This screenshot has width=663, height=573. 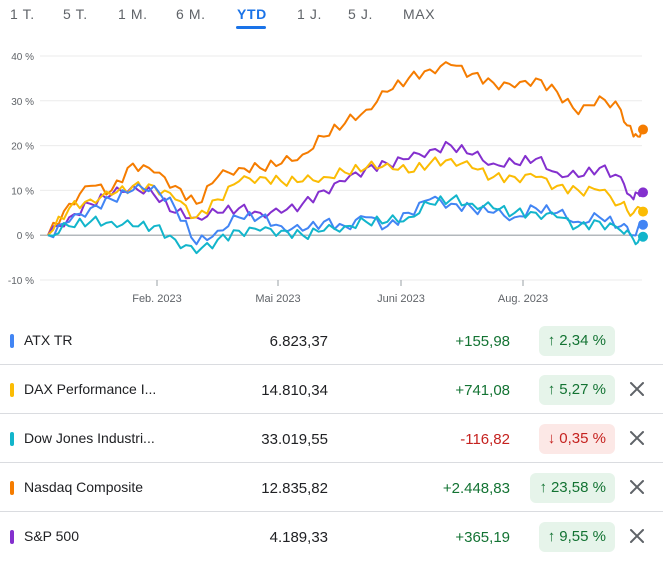 What do you see at coordinates (419, 14) in the screenshot?
I see `tab-max: MAX` at bounding box center [419, 14].